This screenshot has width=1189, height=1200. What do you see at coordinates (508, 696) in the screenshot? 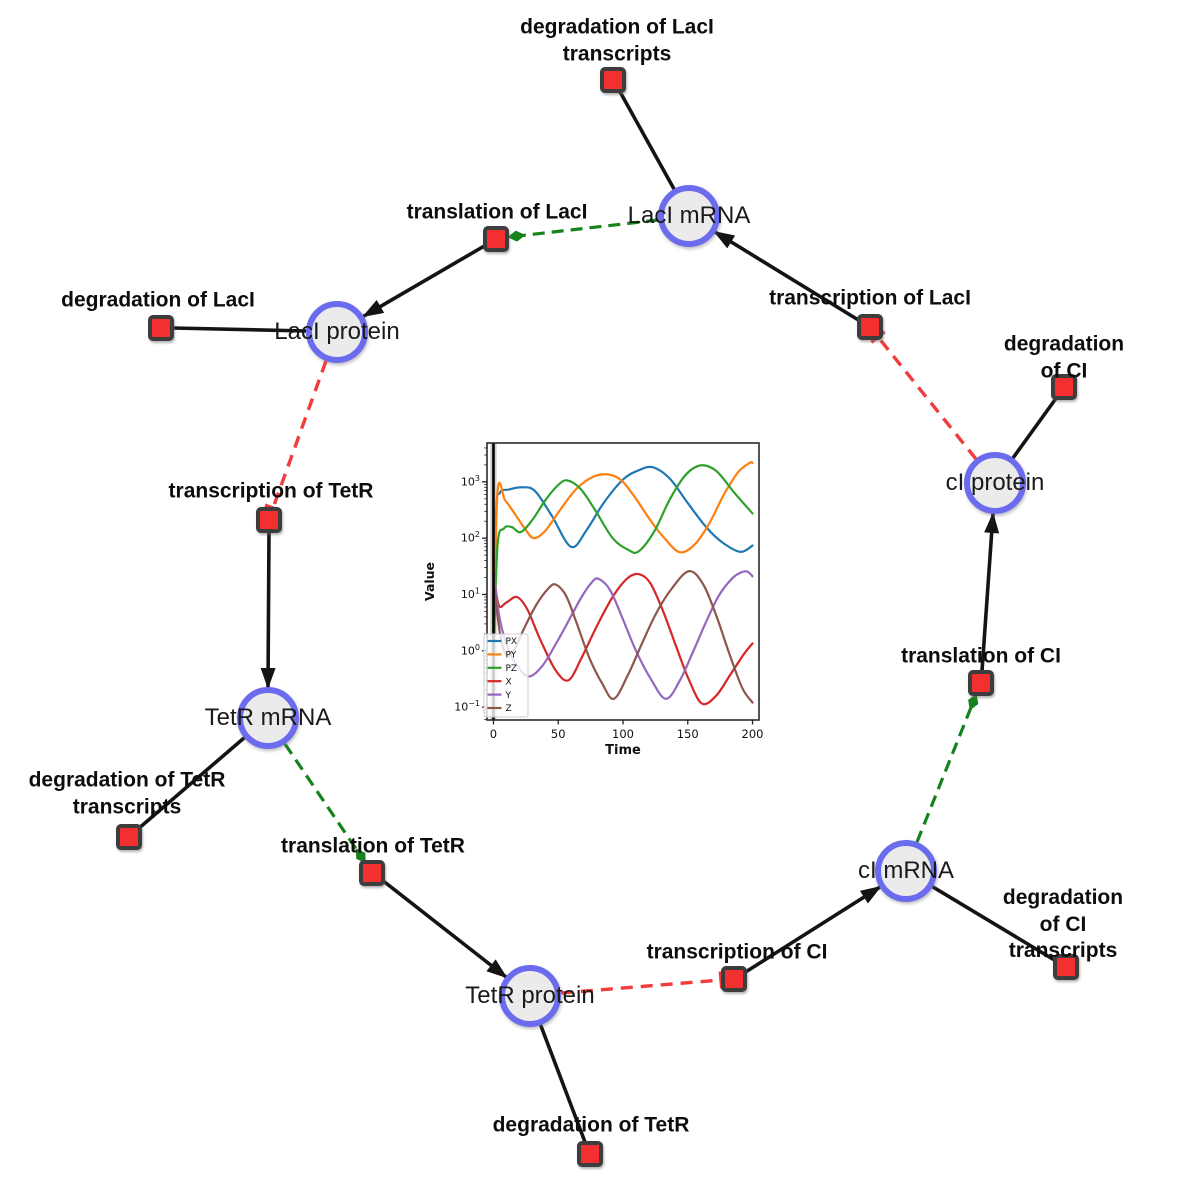
I see `legend-label-y: Y` at bounding box center [508, 696].